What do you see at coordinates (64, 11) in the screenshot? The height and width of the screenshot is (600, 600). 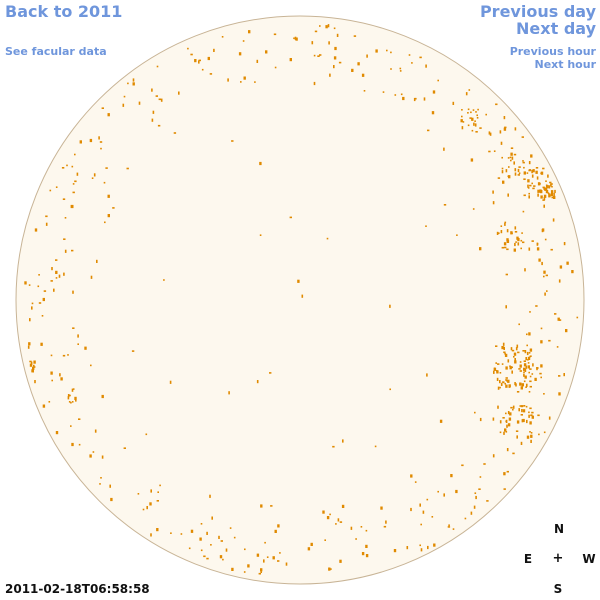 I see `back-to-year-link: Back to 2011` at bounding box center [64, 11].